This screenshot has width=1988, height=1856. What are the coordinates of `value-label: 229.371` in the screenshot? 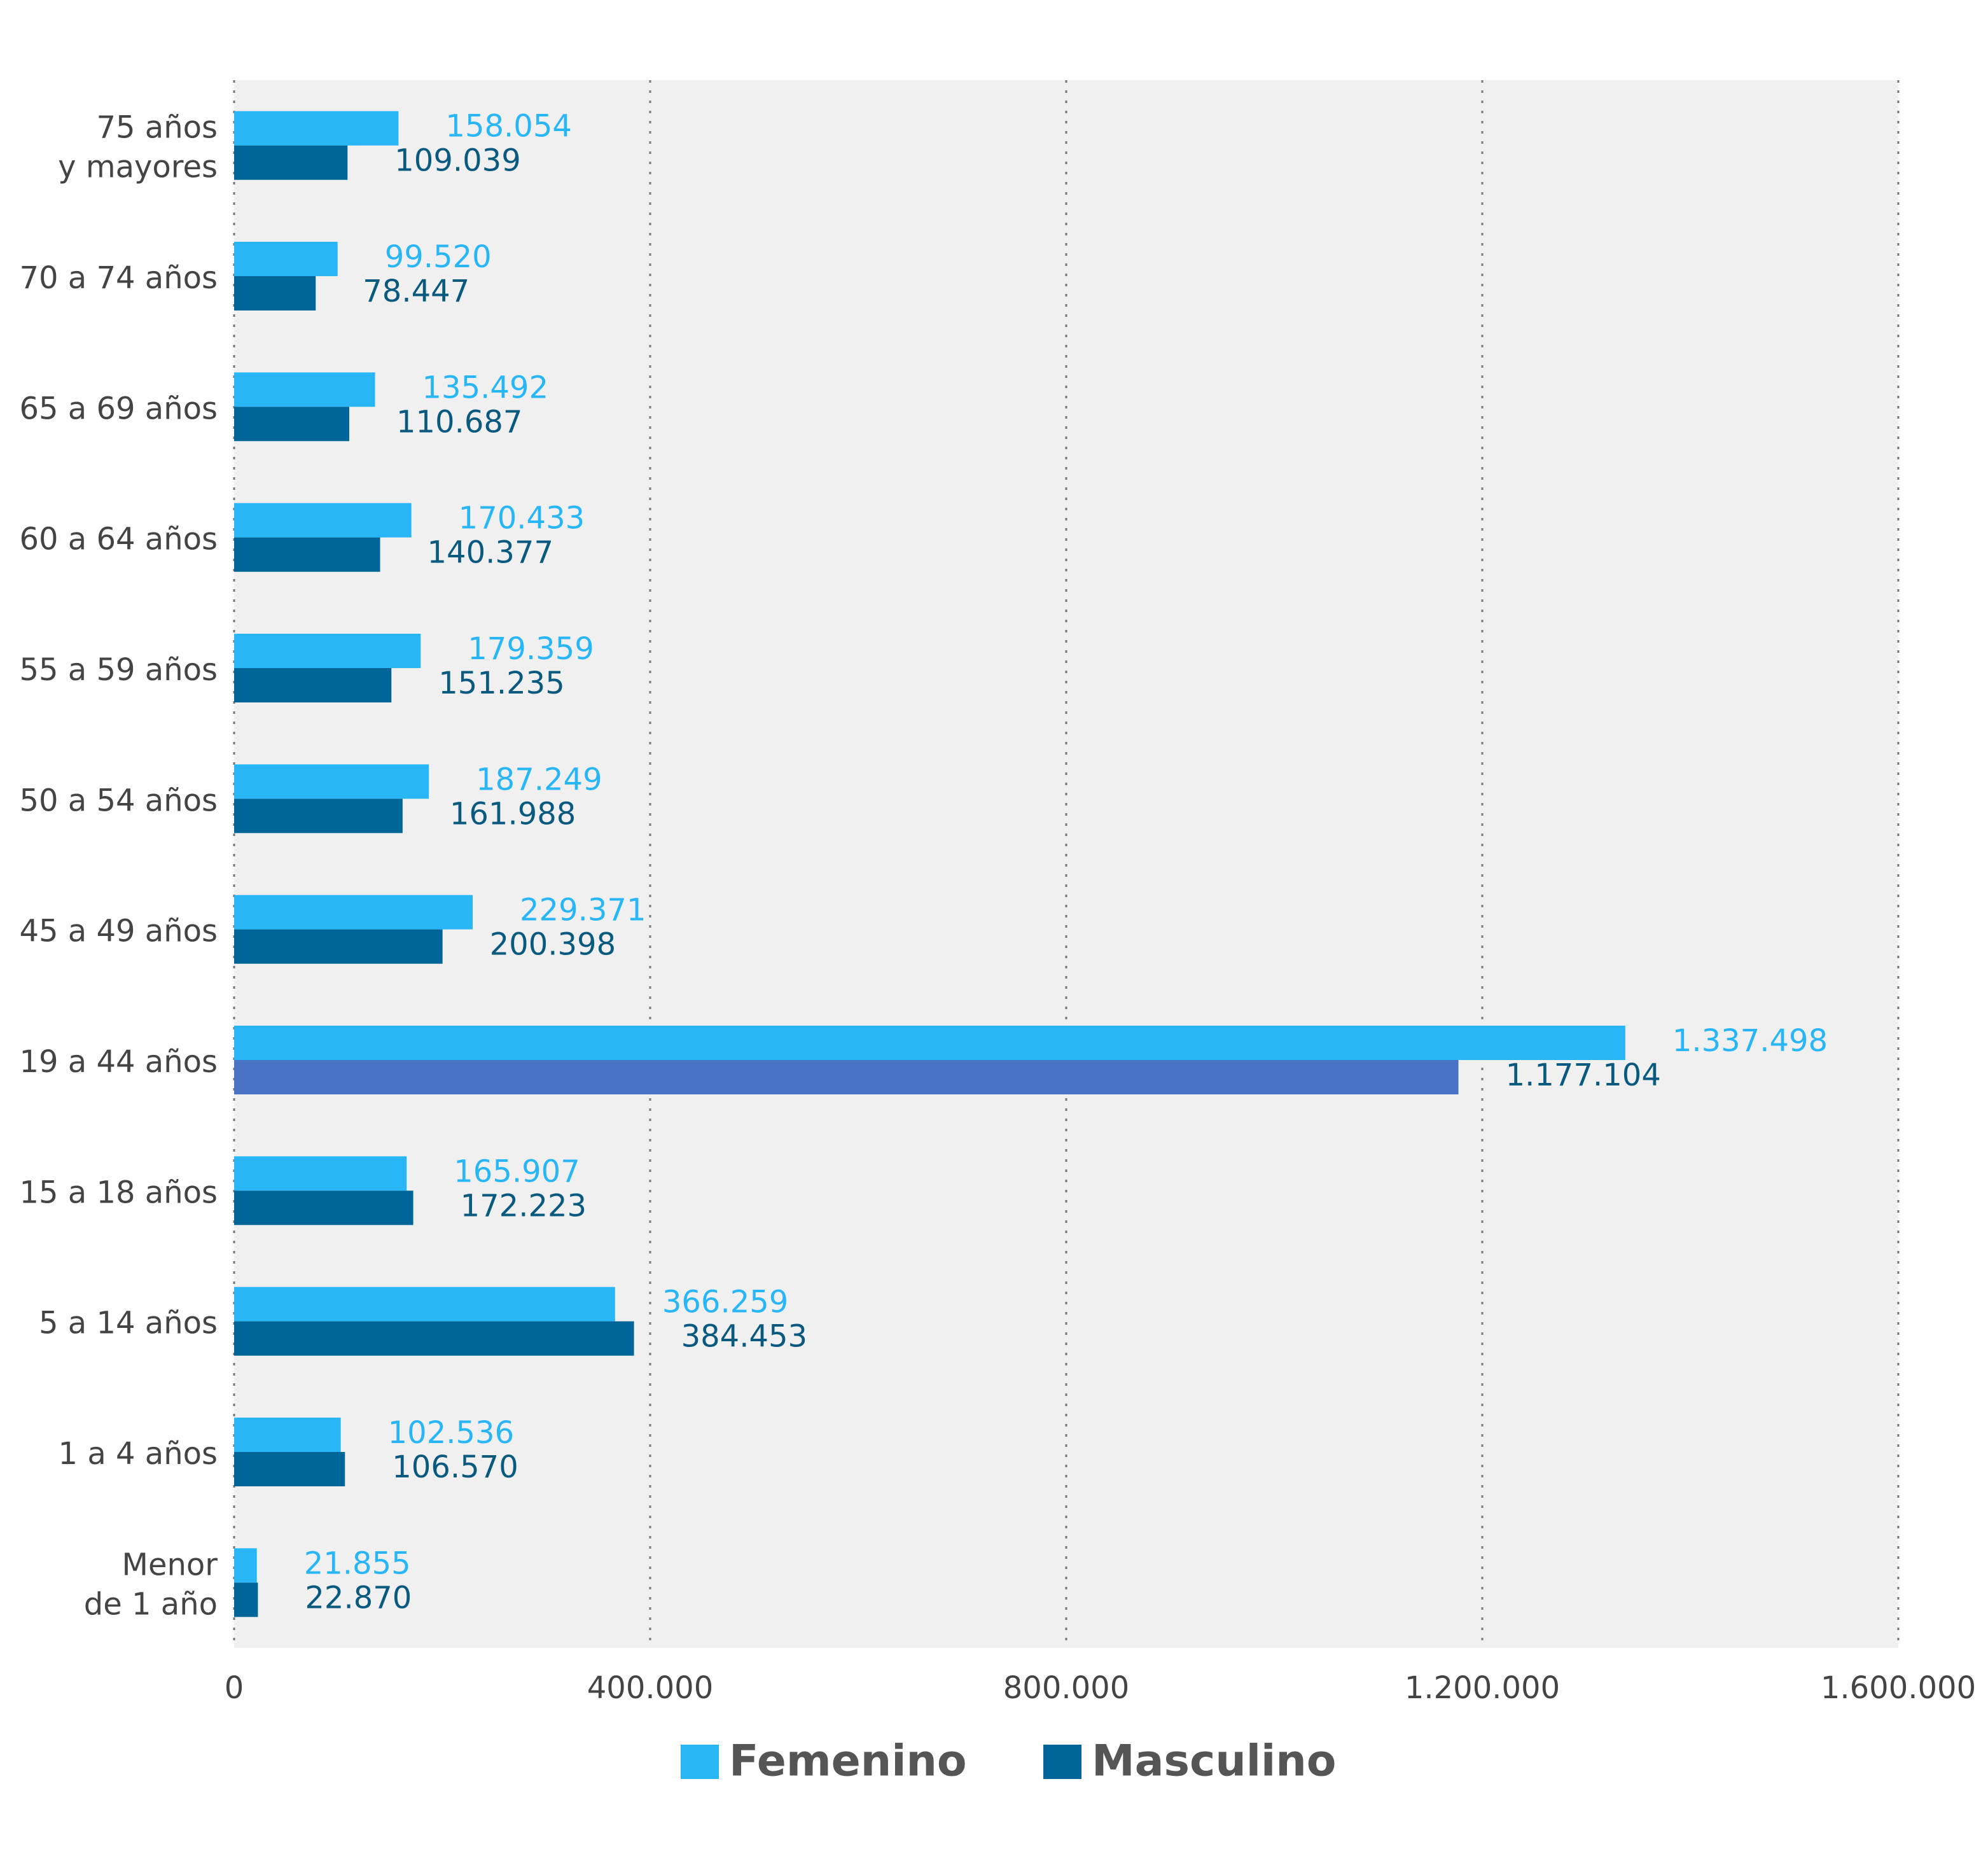 It's located at (583, 911).